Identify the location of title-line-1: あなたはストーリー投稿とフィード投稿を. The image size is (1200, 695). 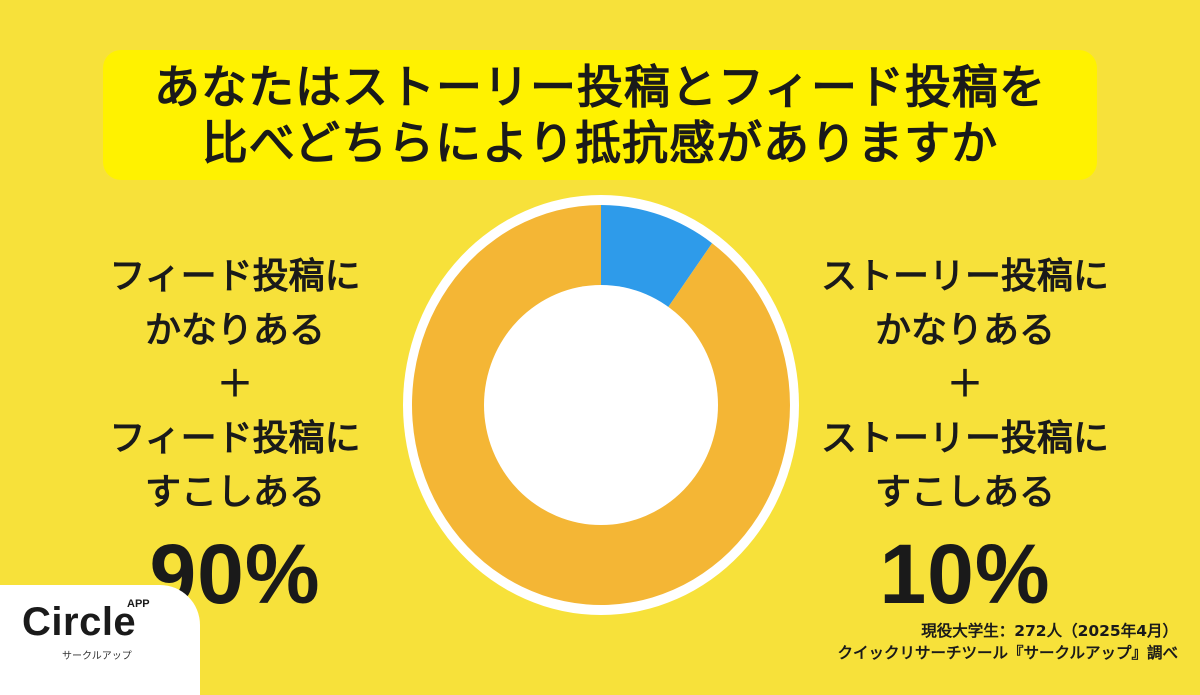
(600, 87).